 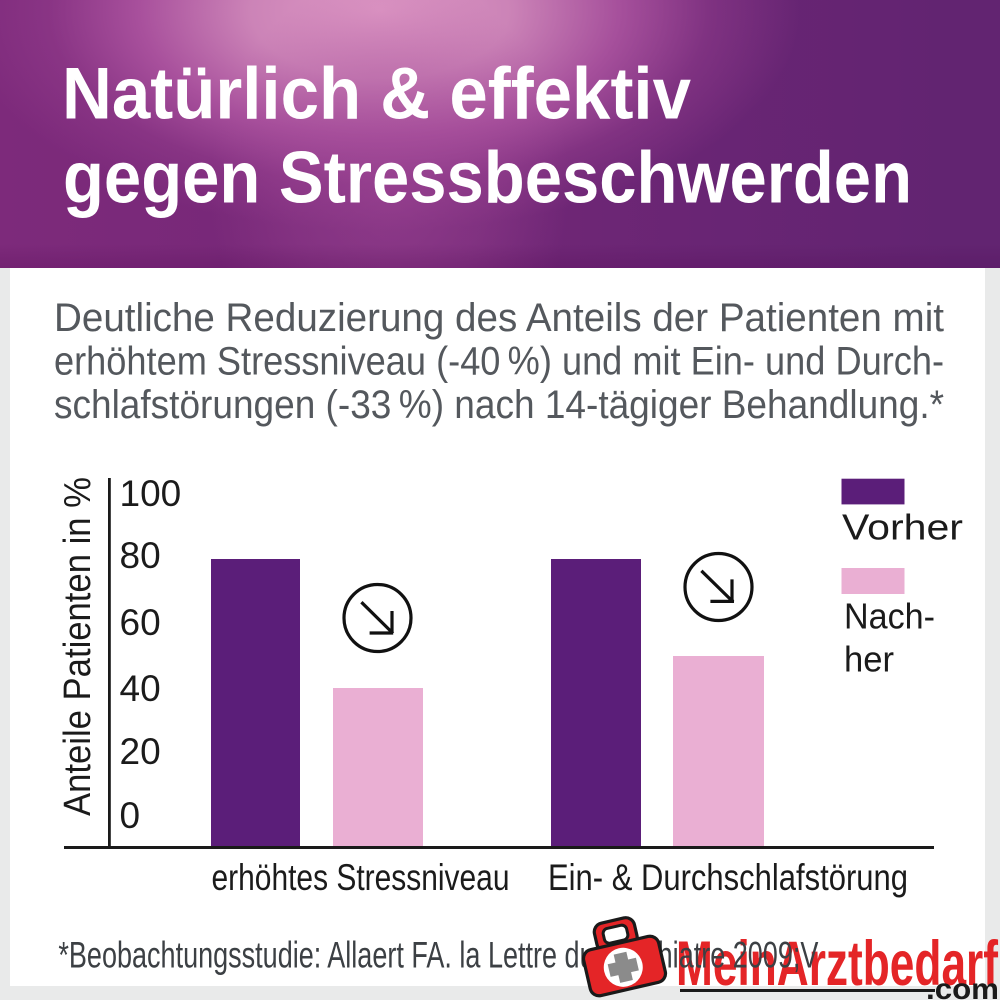 What do you see at coordinates (140, 622) in the screenshot?
I see `svg-text: 60` at bounding box center [140, 622].